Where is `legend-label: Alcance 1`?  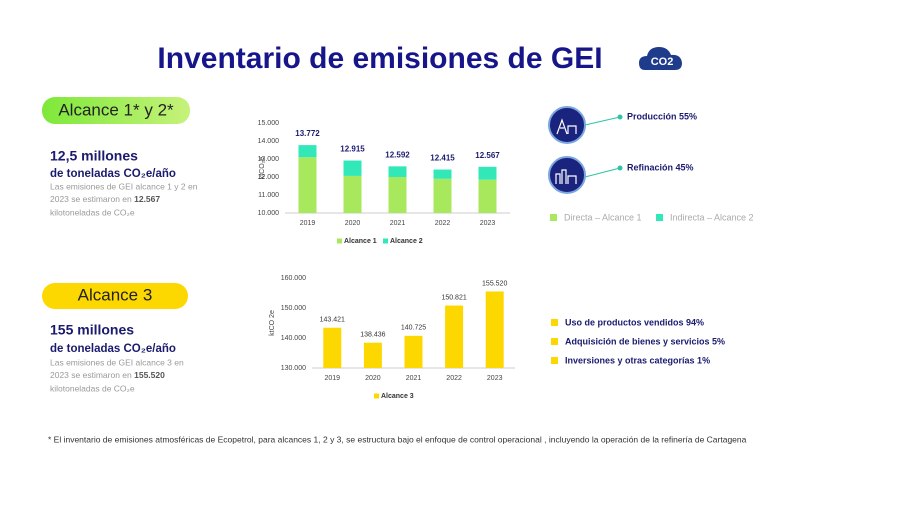
legend-label: Alcance 1 is located at coordinates (360, 241).